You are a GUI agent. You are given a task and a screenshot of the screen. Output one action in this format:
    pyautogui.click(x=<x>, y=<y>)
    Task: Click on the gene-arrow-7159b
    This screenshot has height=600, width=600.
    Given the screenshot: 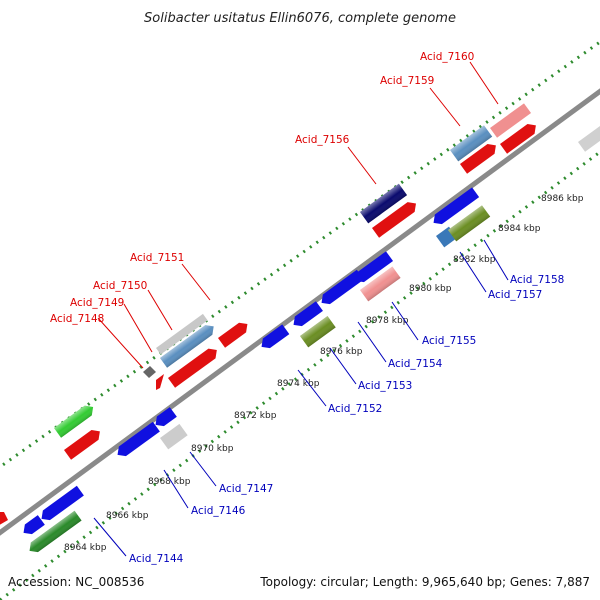 What is the action you would take?
    pyautogui.click(x=479, y=157)
    